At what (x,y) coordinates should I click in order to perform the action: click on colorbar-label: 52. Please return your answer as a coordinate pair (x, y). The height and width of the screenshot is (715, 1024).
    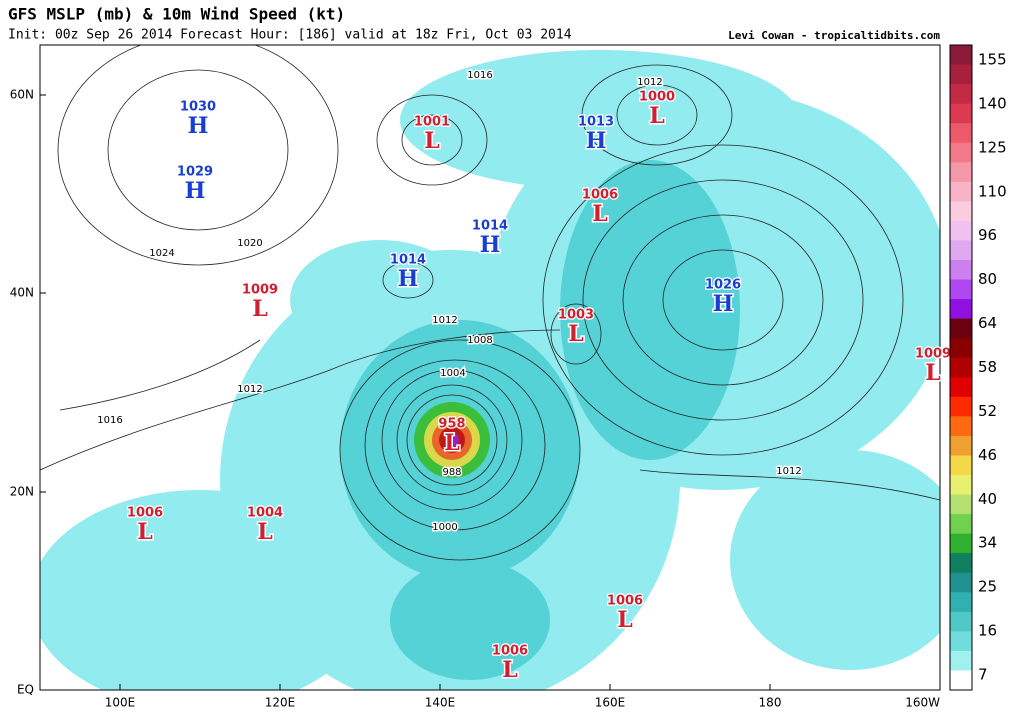
    Looking at the image, I should click on (987, 411).